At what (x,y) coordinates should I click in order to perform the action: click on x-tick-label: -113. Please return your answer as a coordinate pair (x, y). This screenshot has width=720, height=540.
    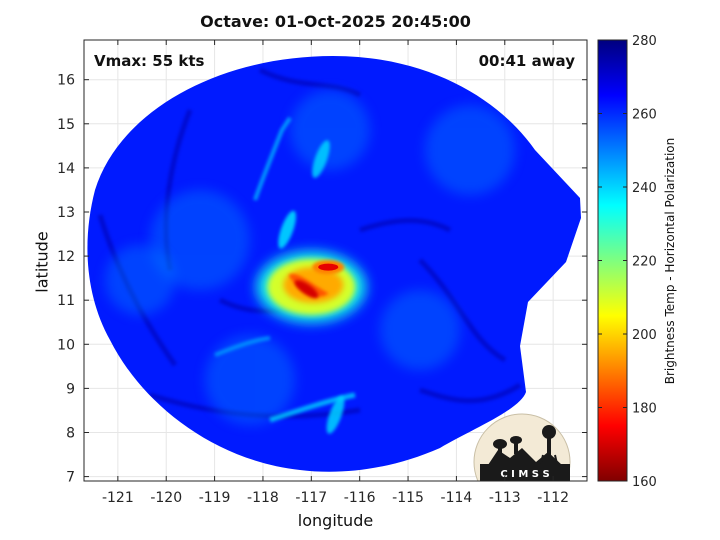
    Looking at the image, I should click on (505, 498).